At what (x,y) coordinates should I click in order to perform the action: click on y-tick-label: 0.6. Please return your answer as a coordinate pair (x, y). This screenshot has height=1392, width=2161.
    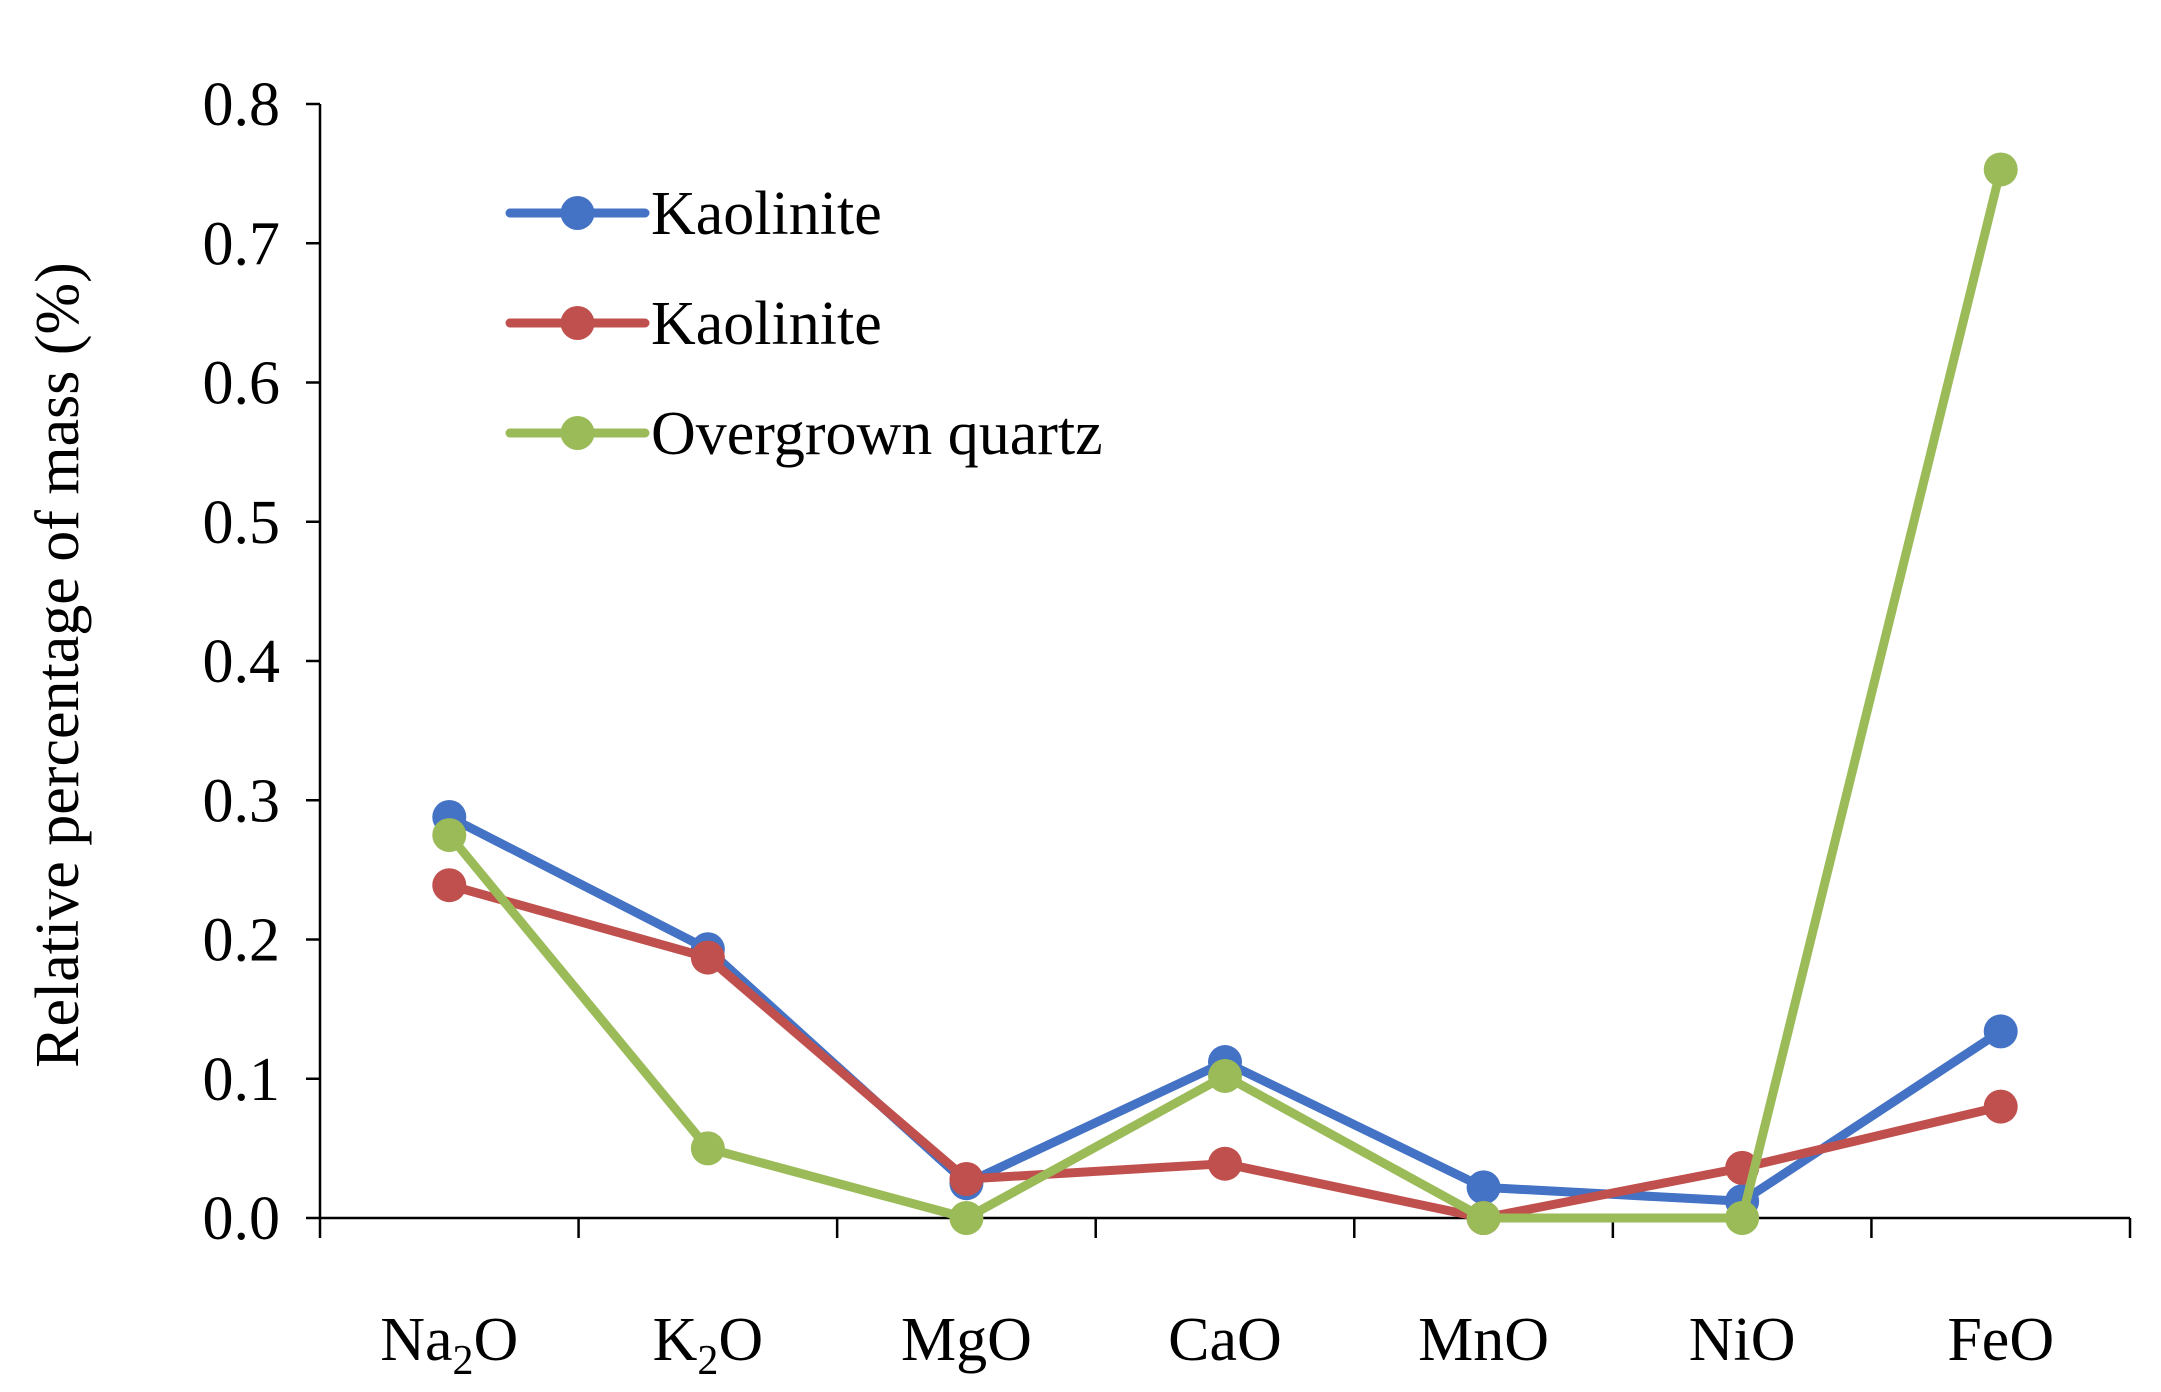
    Looking at the image, I should click on (242, 384).